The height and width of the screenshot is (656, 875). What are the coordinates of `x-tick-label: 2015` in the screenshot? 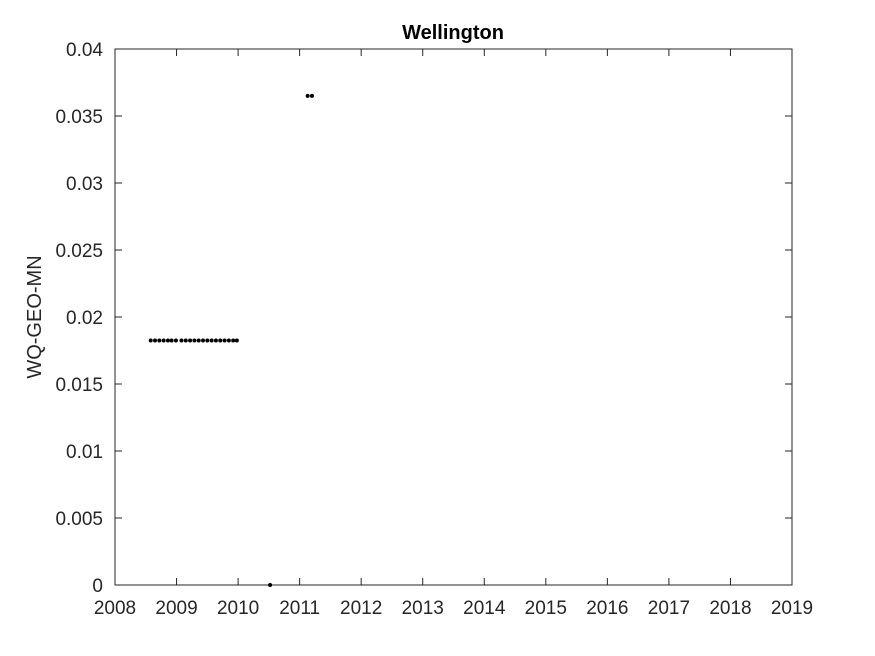 It's located at (546, 608).